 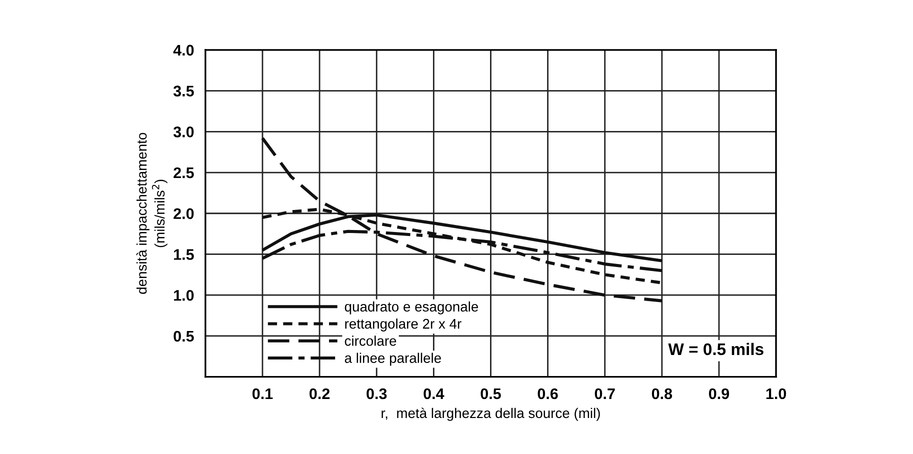 What do you see at coordinates (776, 394) in the screenshot?
I see `x-tick-label: 1.0` at bounding box center [776, 394].